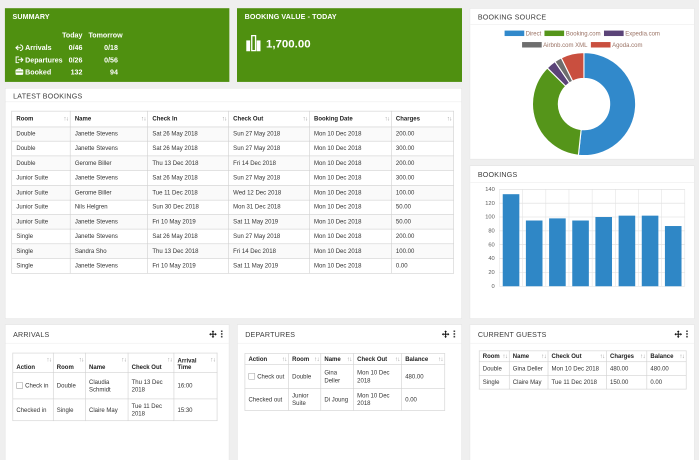 Image resolution: width=699 pixels, height=460 pixels. I want to click on svg-text: 0, so click(493, 287).